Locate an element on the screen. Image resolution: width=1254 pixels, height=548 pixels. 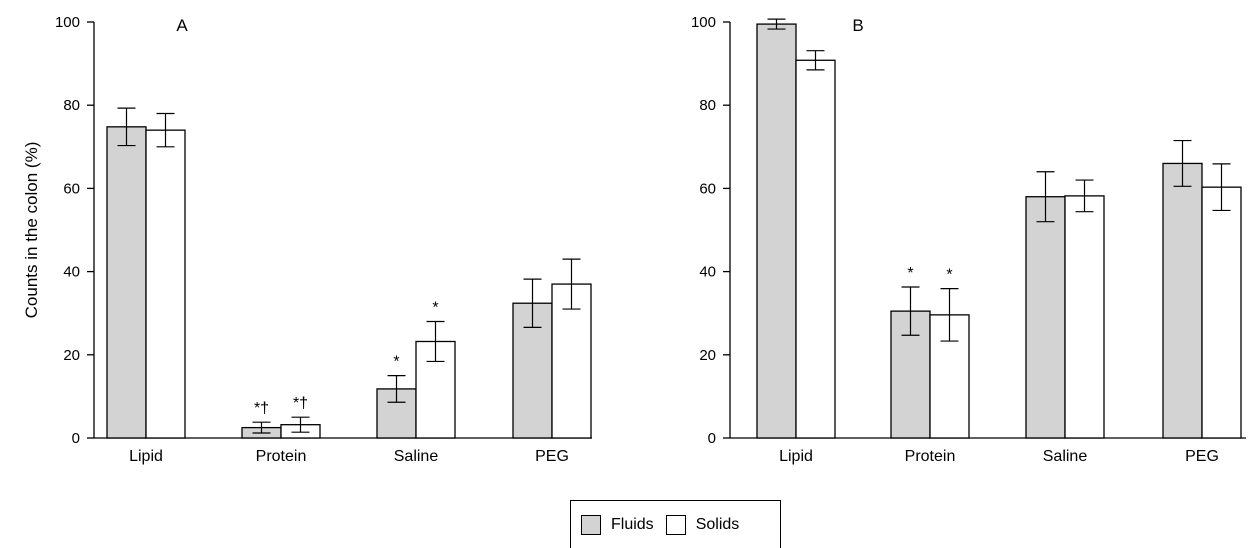
panel-b-y-tick-label-80: 80 is located at coordinates (707, 105).